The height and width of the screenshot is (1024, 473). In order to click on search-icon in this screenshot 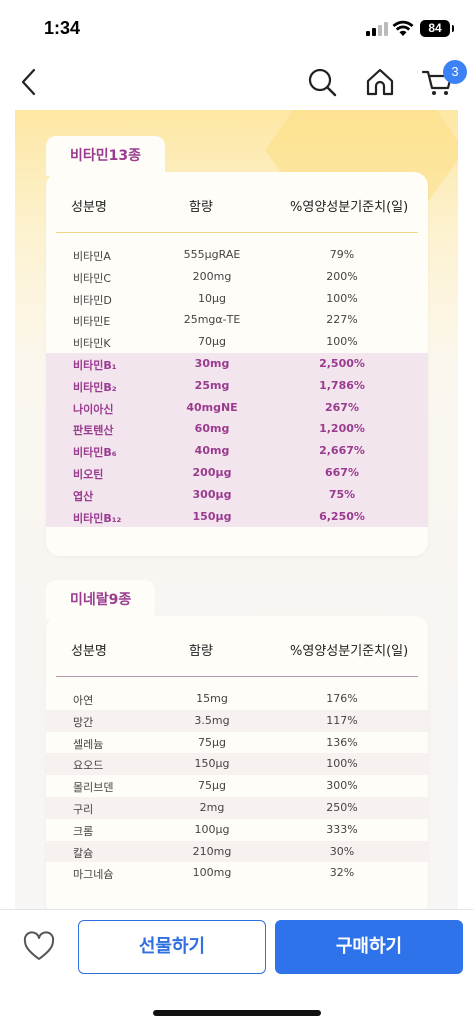, I will do `click(322, 82)`.